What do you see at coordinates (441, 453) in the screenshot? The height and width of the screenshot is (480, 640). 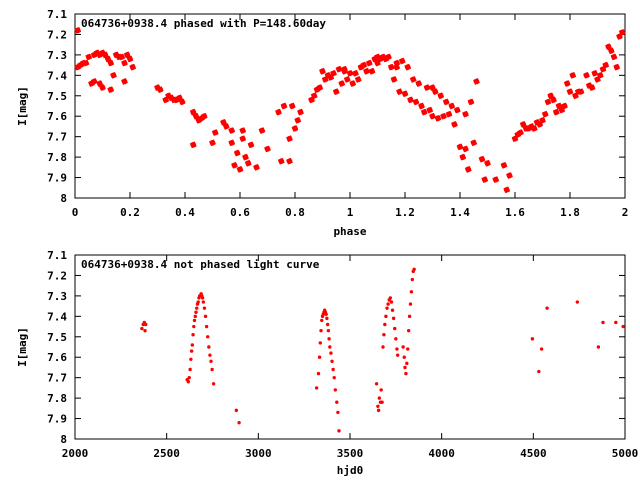 I see `x-tick-label: 4000` at bounding box center [441, 453].